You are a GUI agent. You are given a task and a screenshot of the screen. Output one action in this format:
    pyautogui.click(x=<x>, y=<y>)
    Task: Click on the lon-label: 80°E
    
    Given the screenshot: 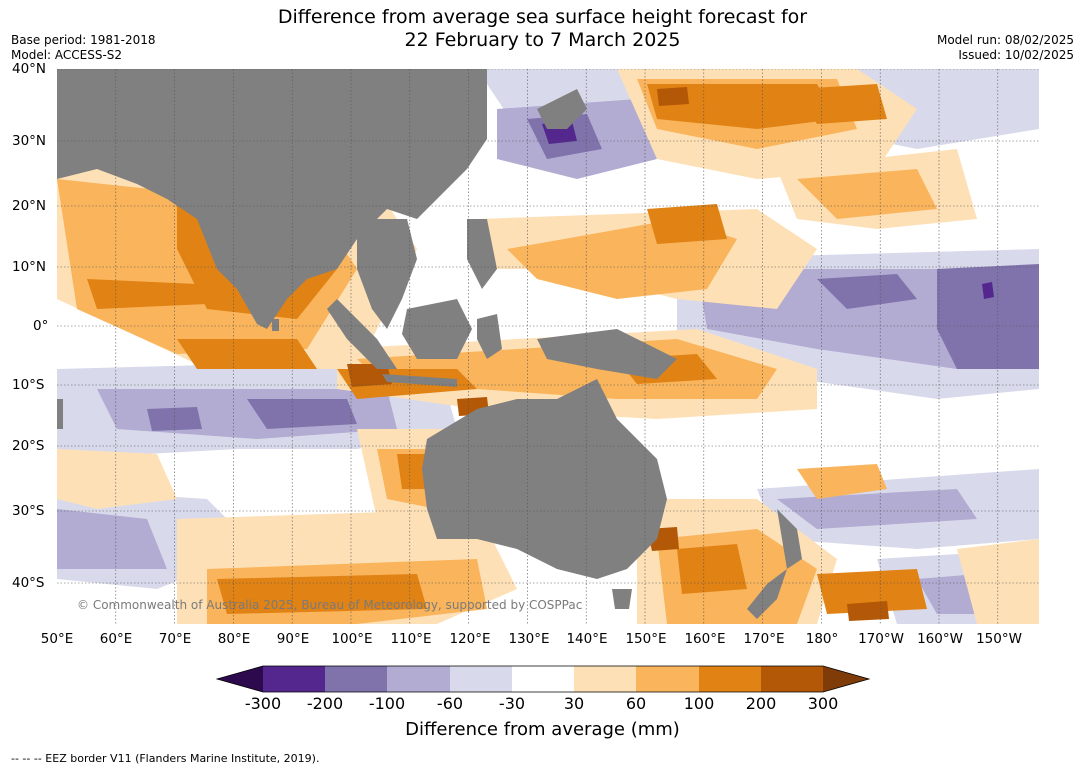 What is the action you would take?
    pyautogui.click(x=234, y=639)
    